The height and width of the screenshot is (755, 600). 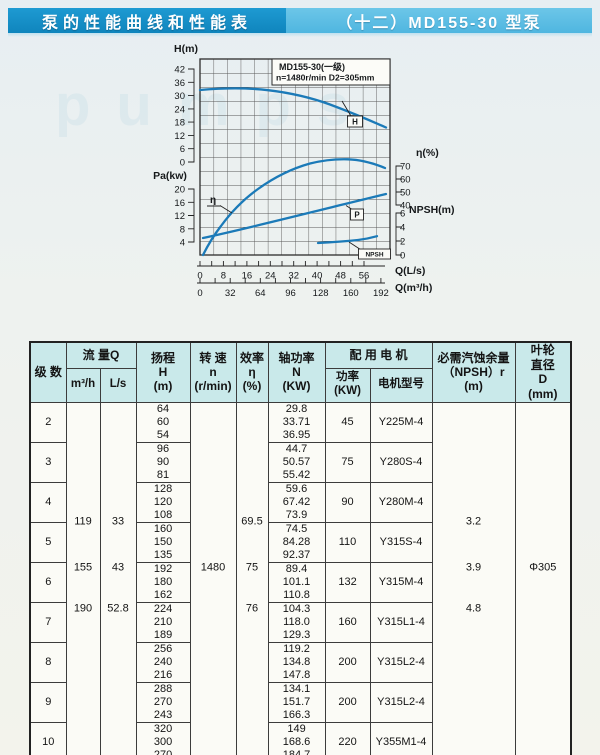 I want to click on motor-power-cell: 160, so click(x=347, y=622).